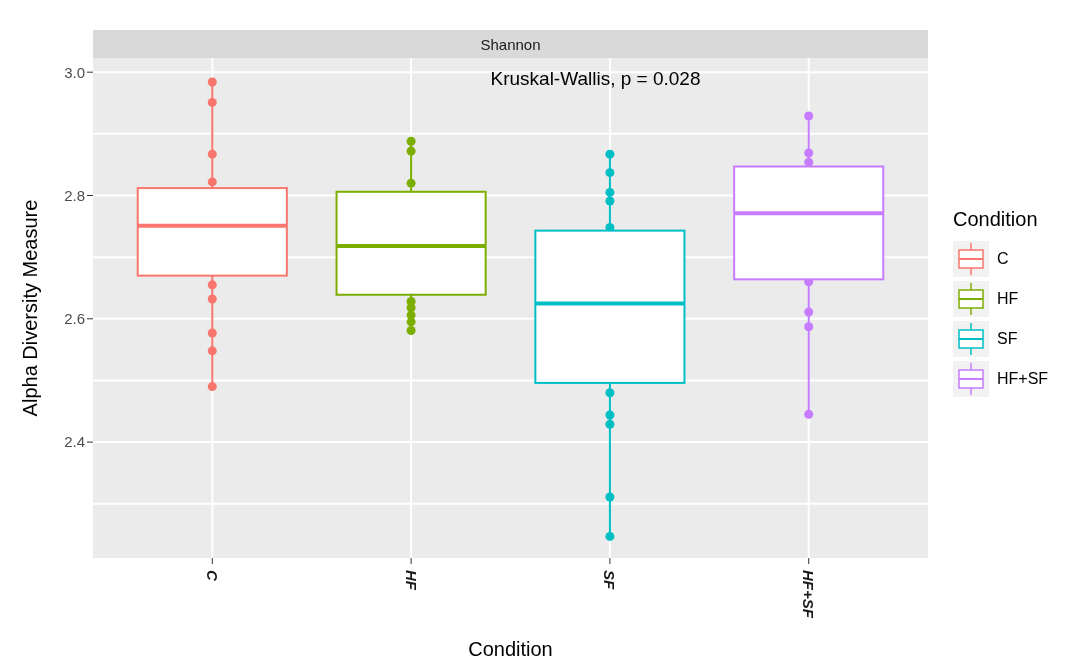 The image size is (1079, 666). I want to click on x-tick-label: HF, so click(411, 580).